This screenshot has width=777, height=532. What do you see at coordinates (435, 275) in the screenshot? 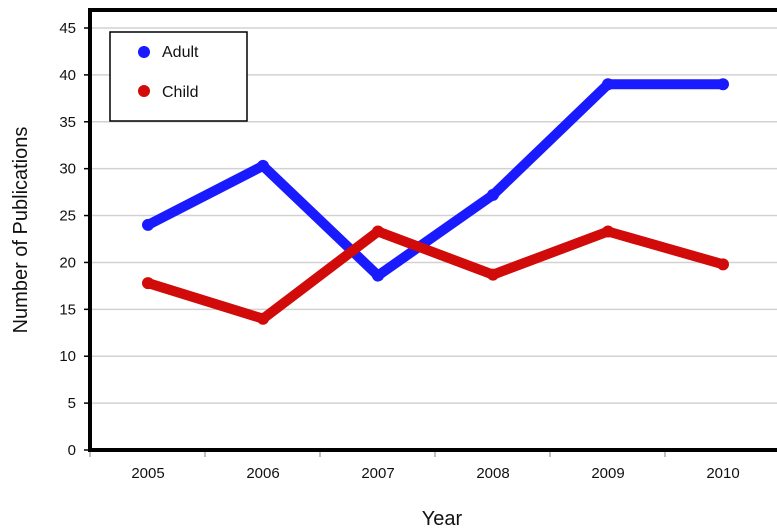
I see `series-line-child` at bounding box center [435, 275].